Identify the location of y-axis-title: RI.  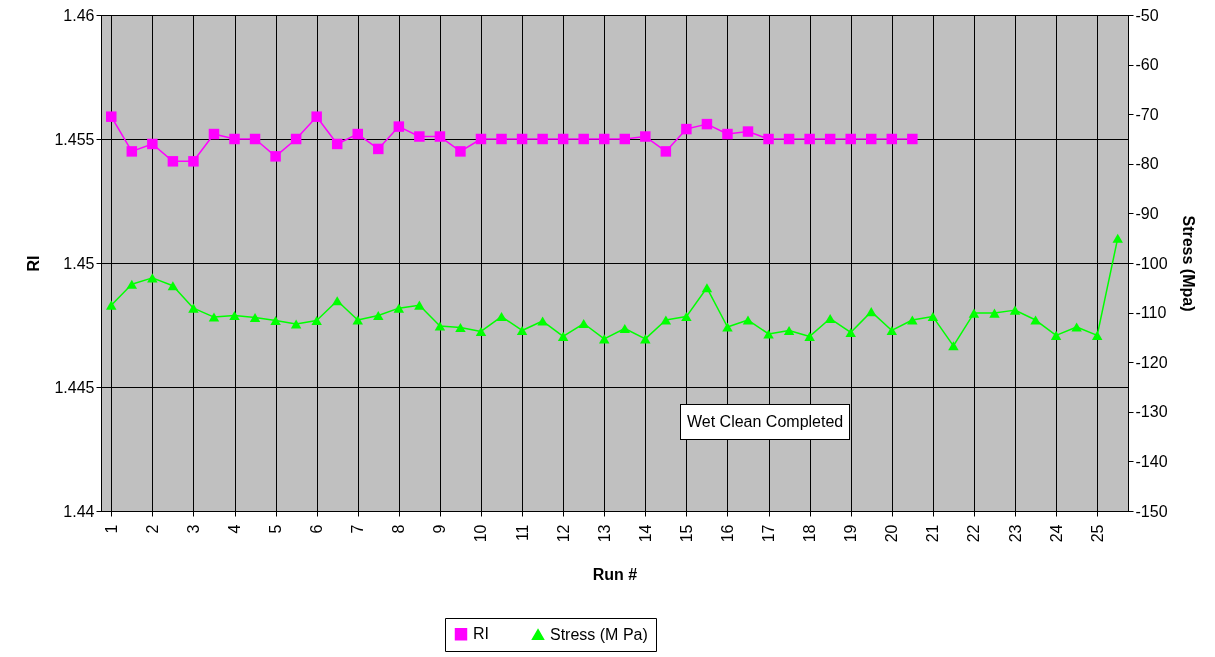
(34, 263).